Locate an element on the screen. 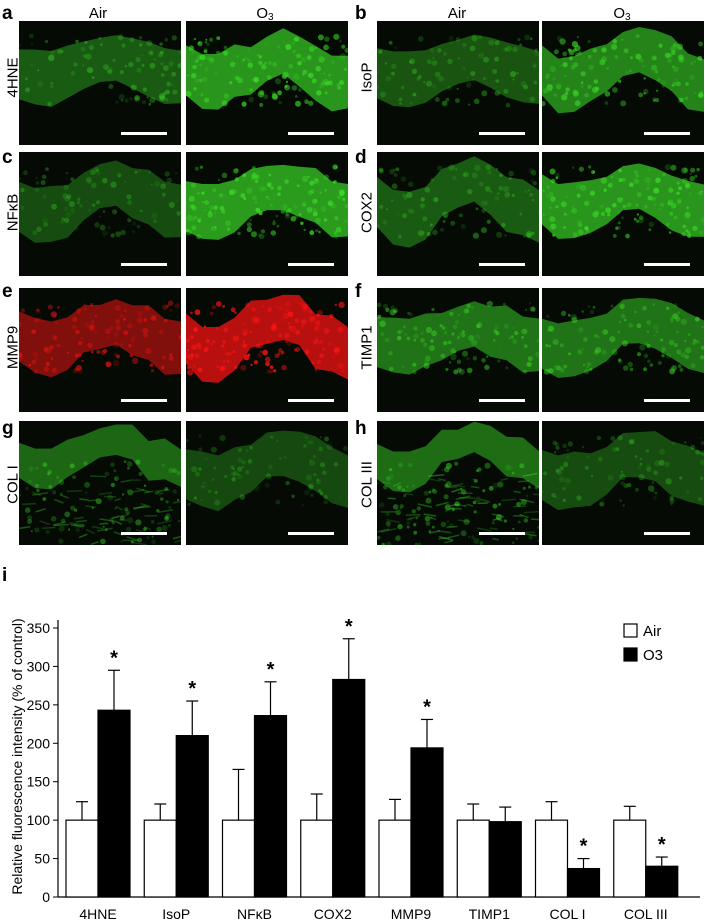 The height and width of the screenshot is (923, 705). significance-marker-2: * is located at coordinates (271, 670).